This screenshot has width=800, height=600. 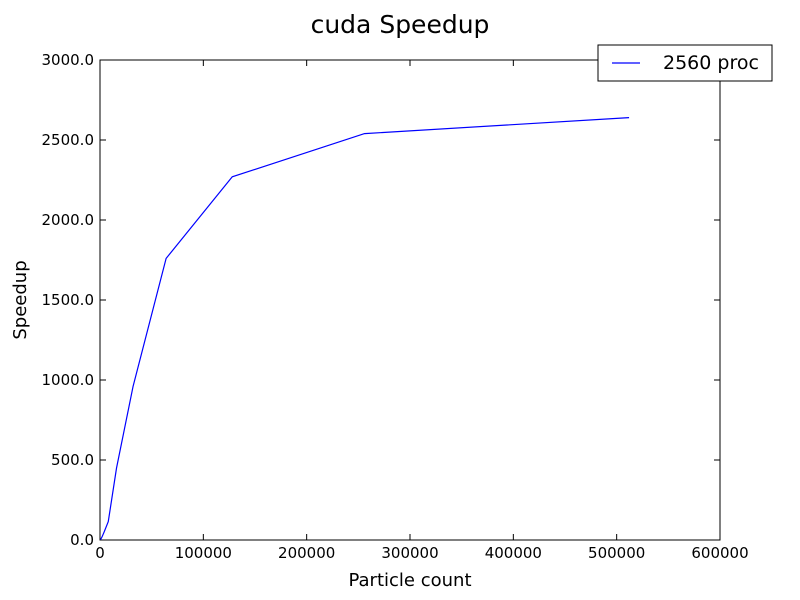 What do you see at coordinates (68, 300) in the screenshot?
I see `y-tick-label: 1500.0` at bounding box center [68, 300].